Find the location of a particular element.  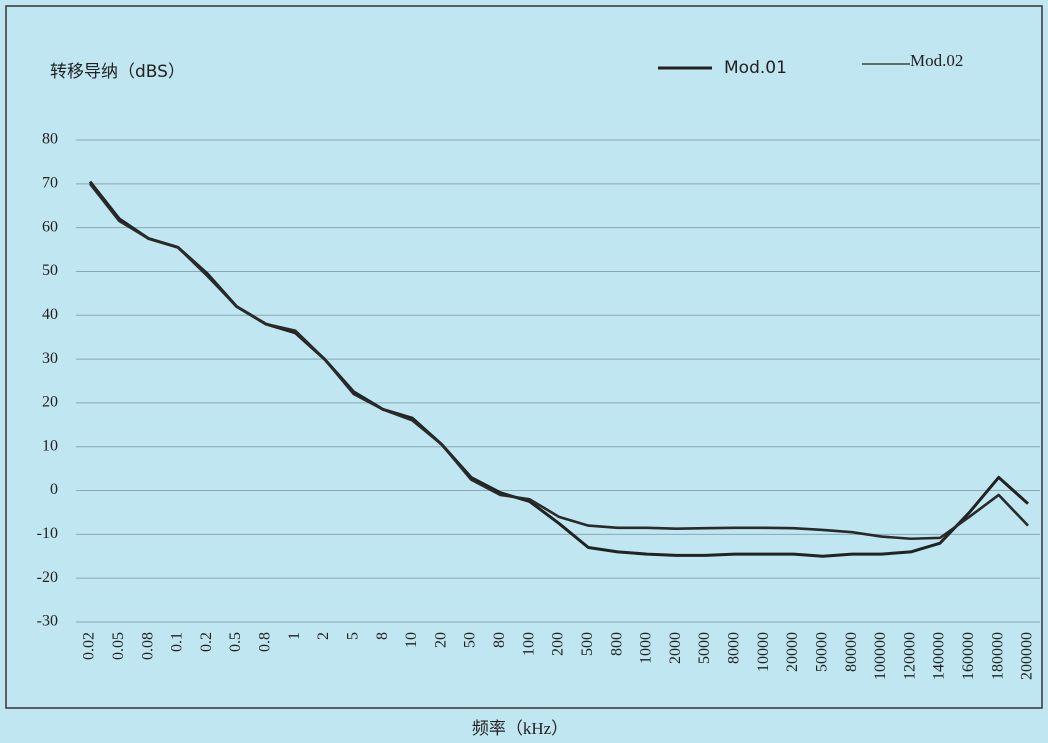

x-tick-label: 8000 is located at coordinates (734, 648).